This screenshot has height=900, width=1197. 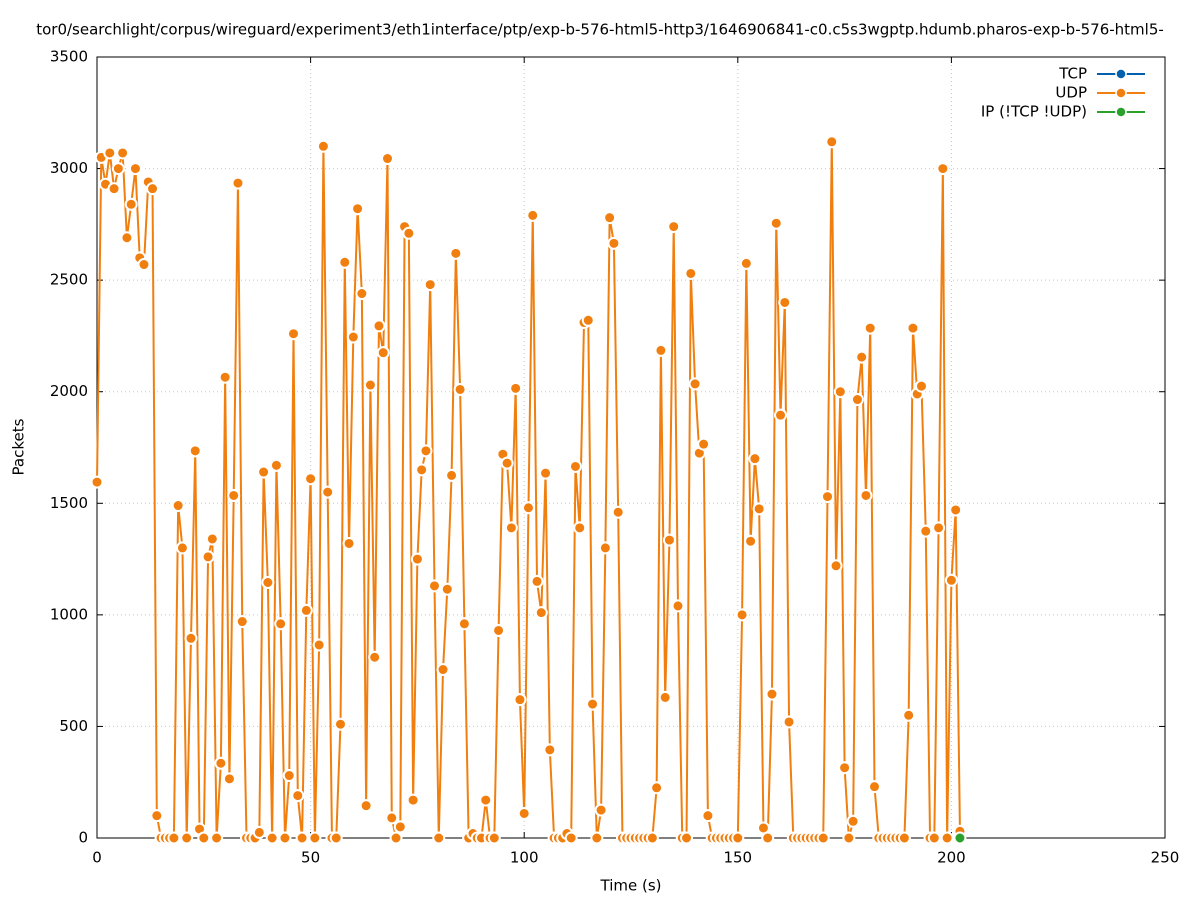 I want to click on y-tick-label: 3000, so click(x=69, y=168).